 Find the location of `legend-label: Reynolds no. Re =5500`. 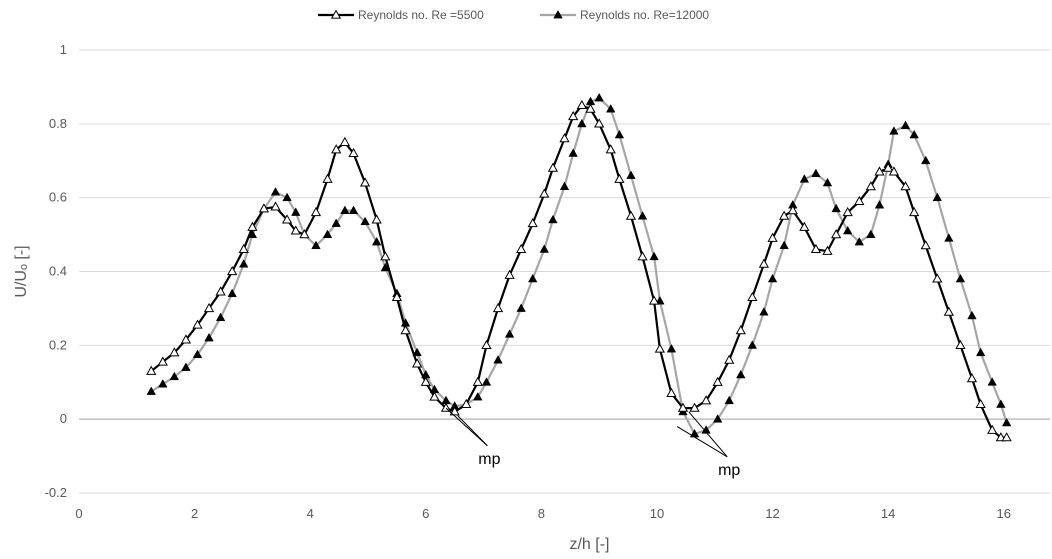

legend-label: Reynolds no. Re =5500 is located at coordinates (421, 15).